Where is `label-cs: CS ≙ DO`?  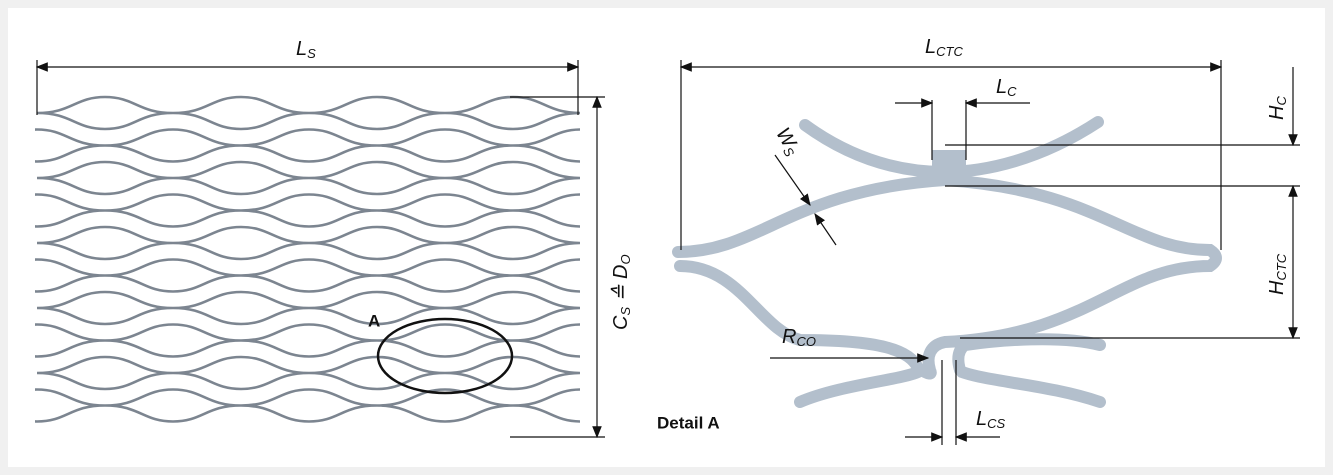
label-cs: CS ≙ DO is located at coordinates (621, 292).